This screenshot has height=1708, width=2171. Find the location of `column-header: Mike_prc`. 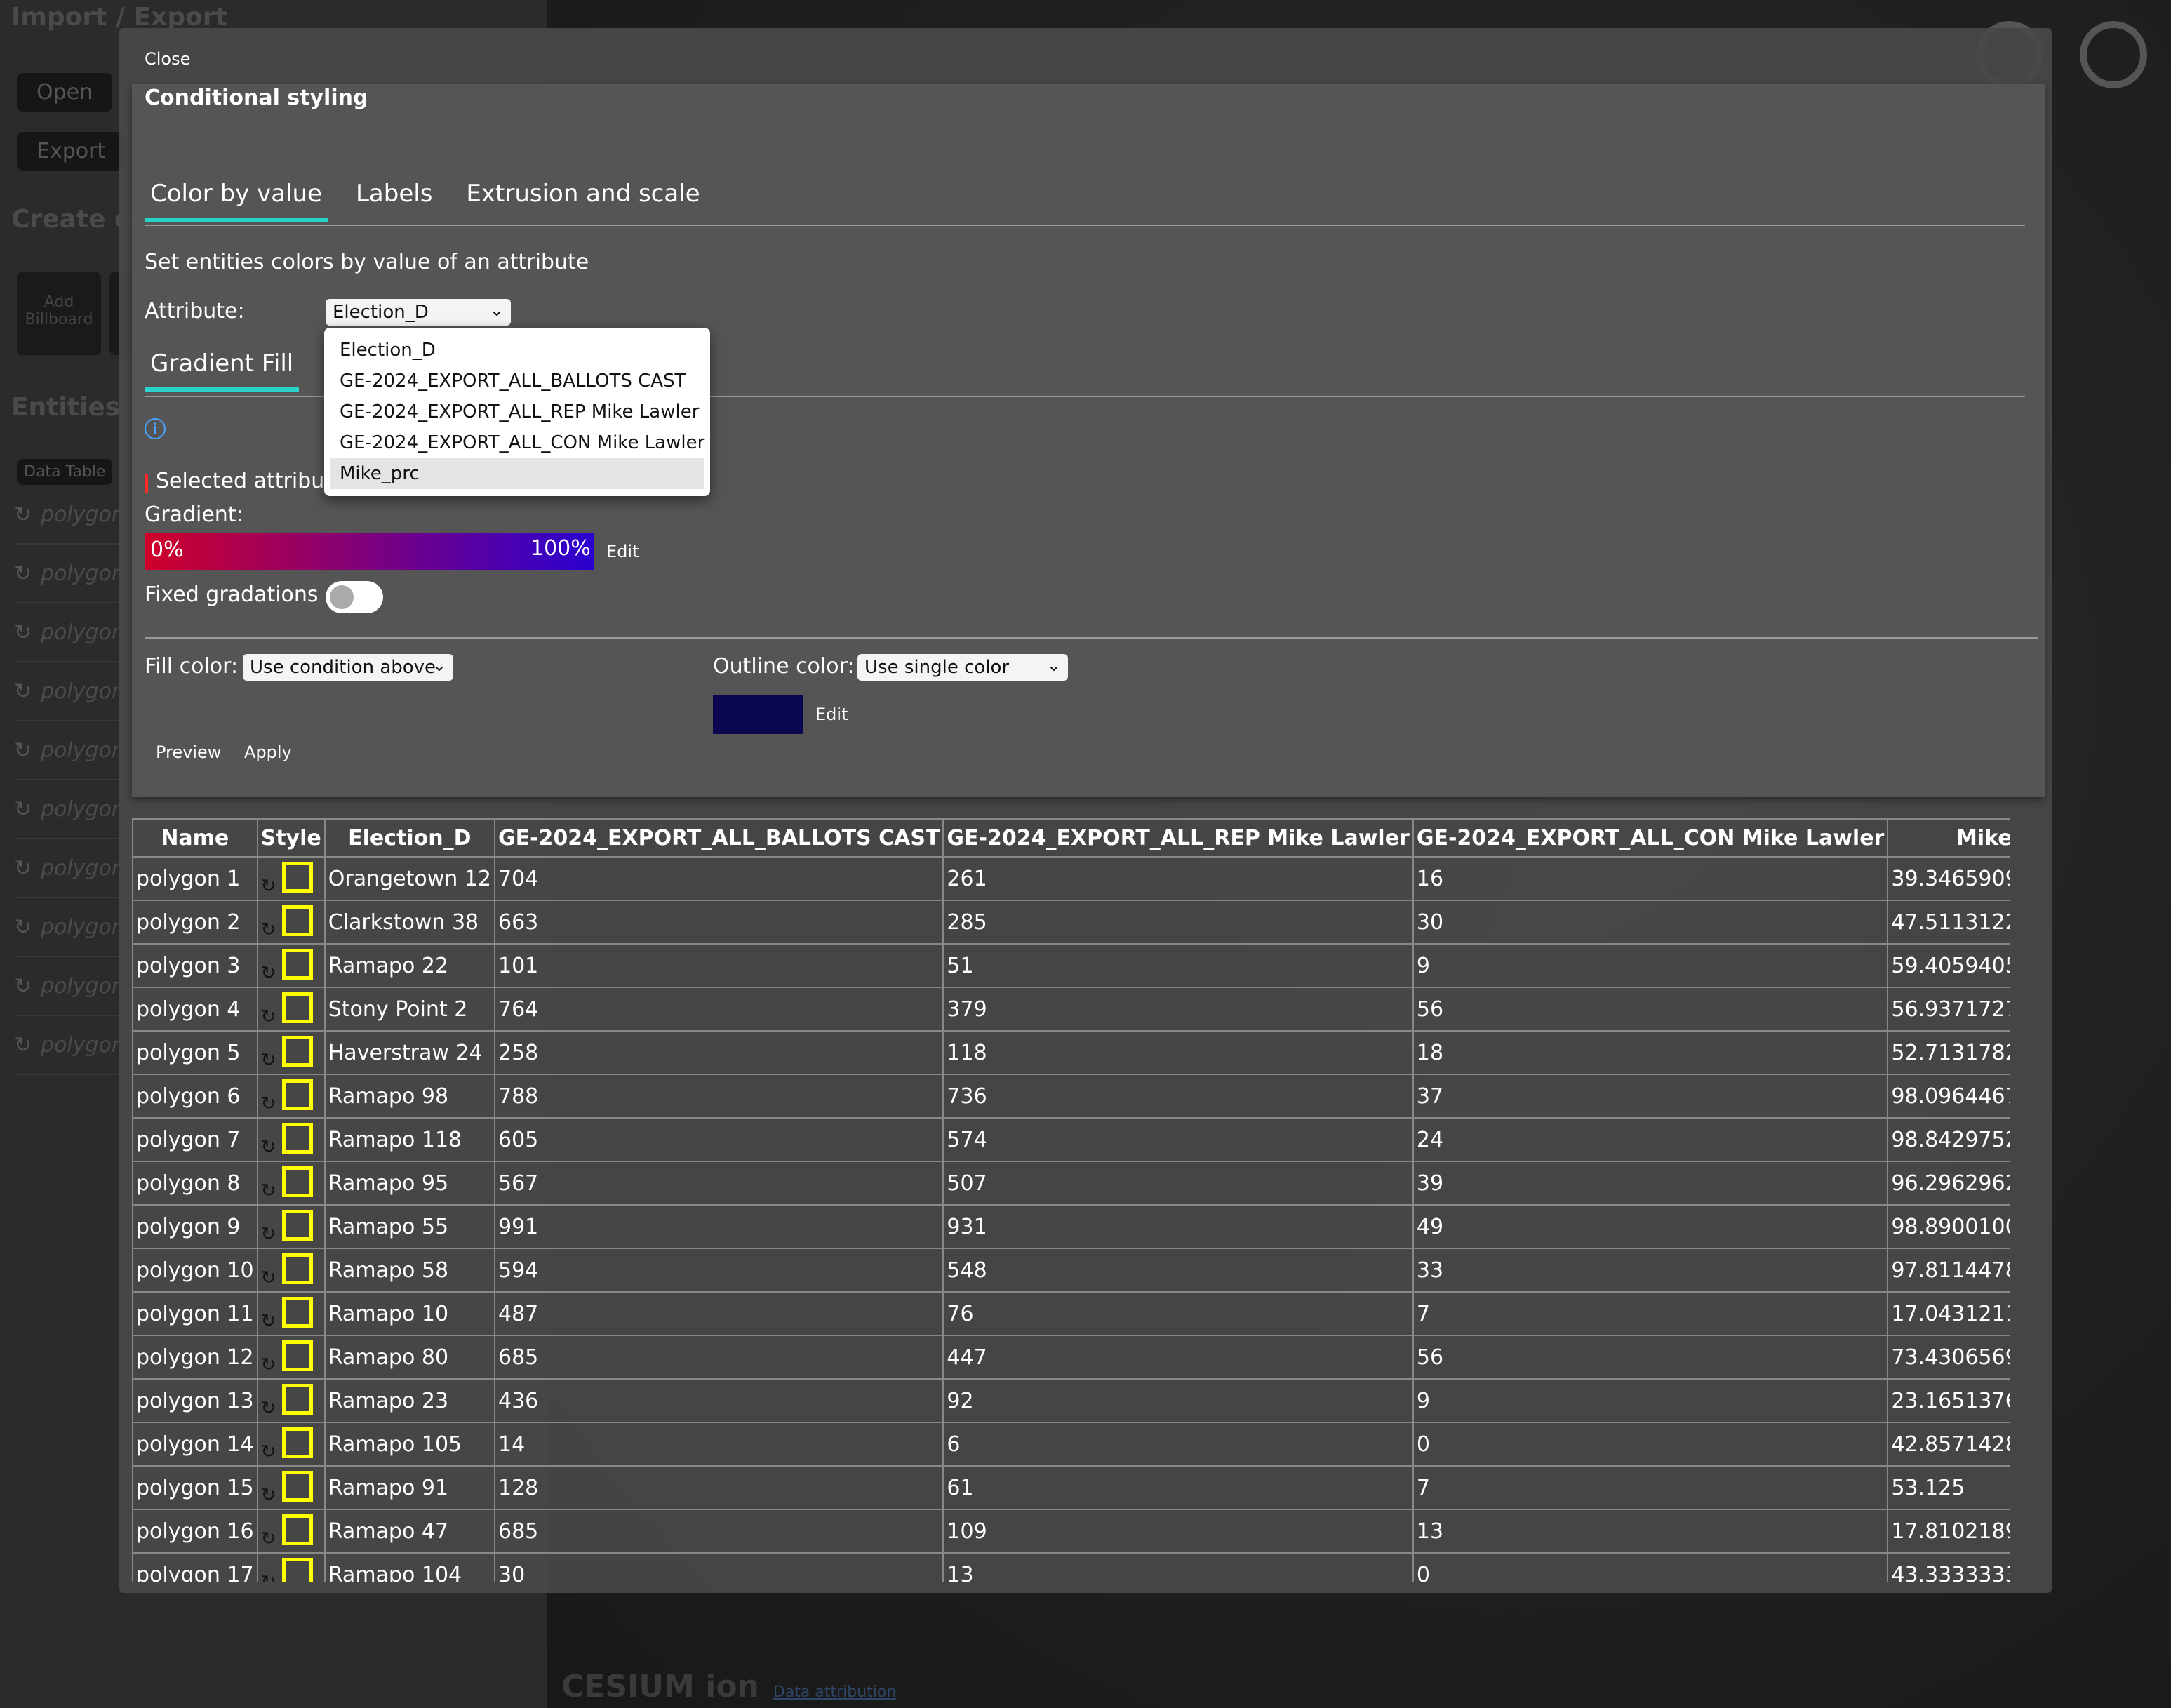

column-header: Mike_prc is located at coordinates (1948, 838).